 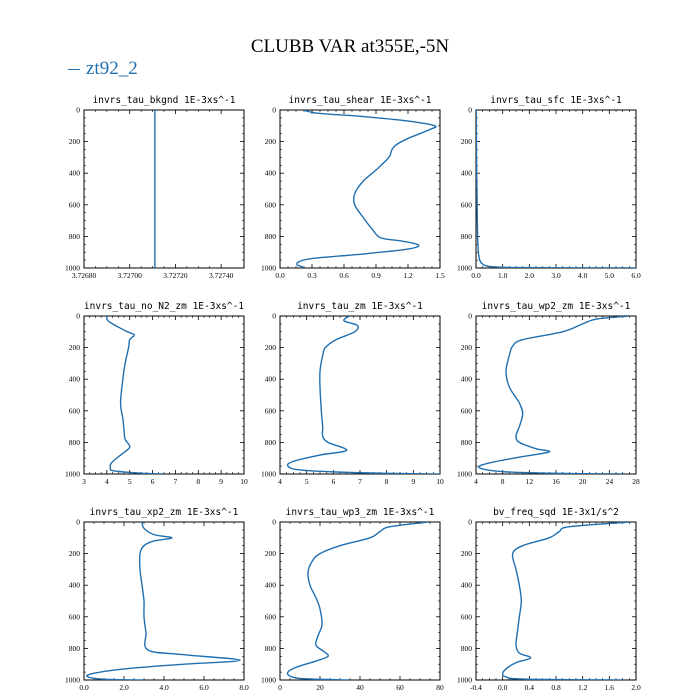 I want to click on x-tick-label: 5, so click(x=307, y=481).